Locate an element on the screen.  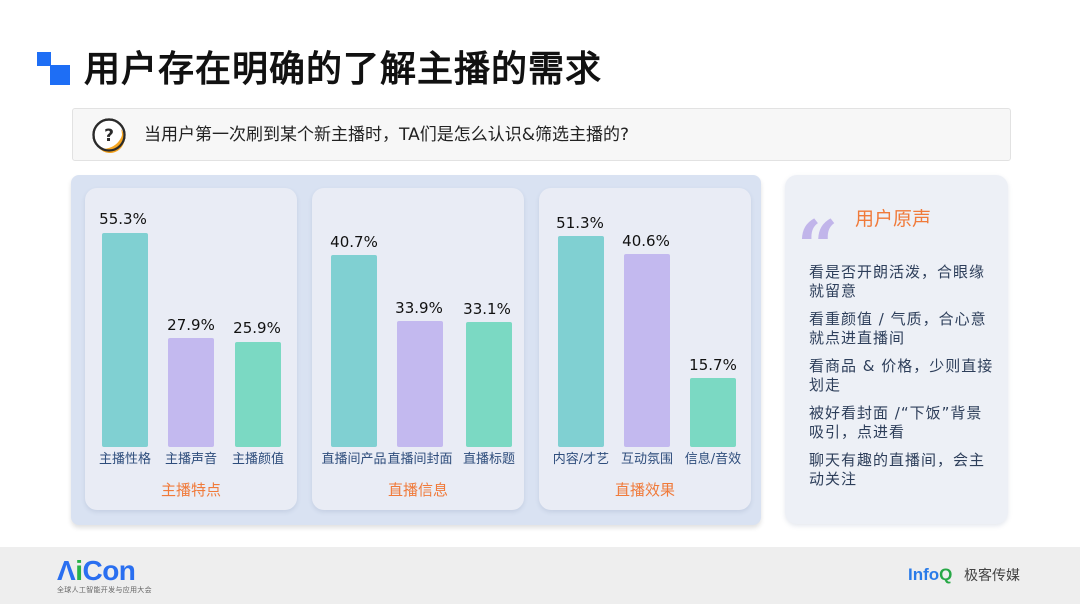
infoq-logo: InfoQ is located at coordinates (930, 575).